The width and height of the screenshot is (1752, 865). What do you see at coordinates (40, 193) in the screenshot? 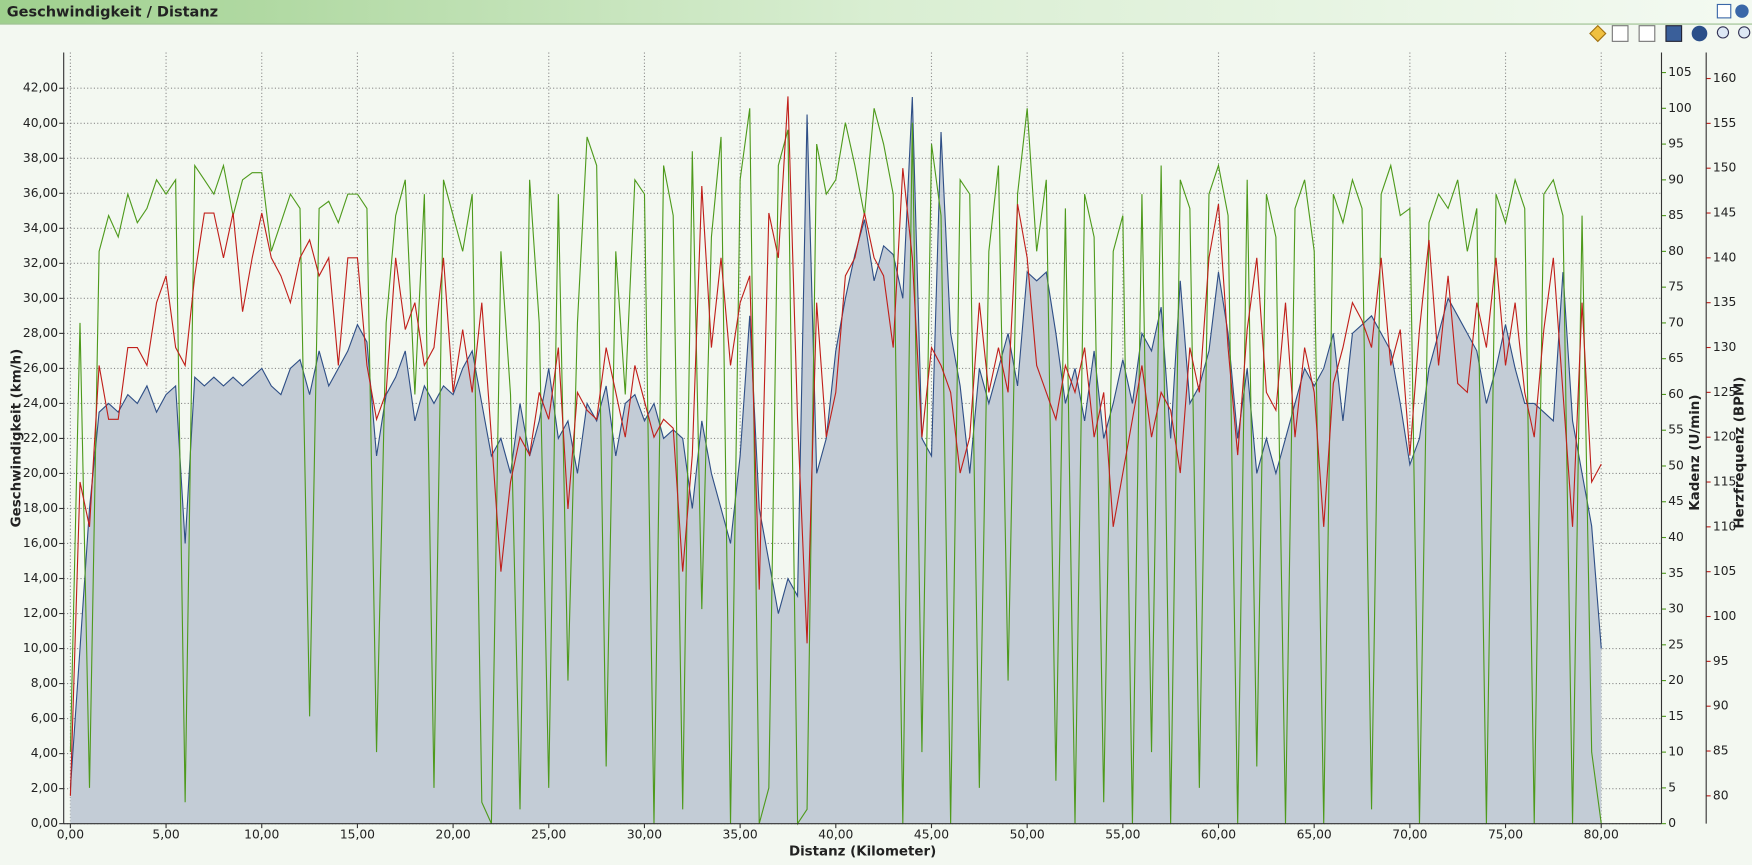
I see `y-tick-label: 36,00` at bounding box center [40, 193].